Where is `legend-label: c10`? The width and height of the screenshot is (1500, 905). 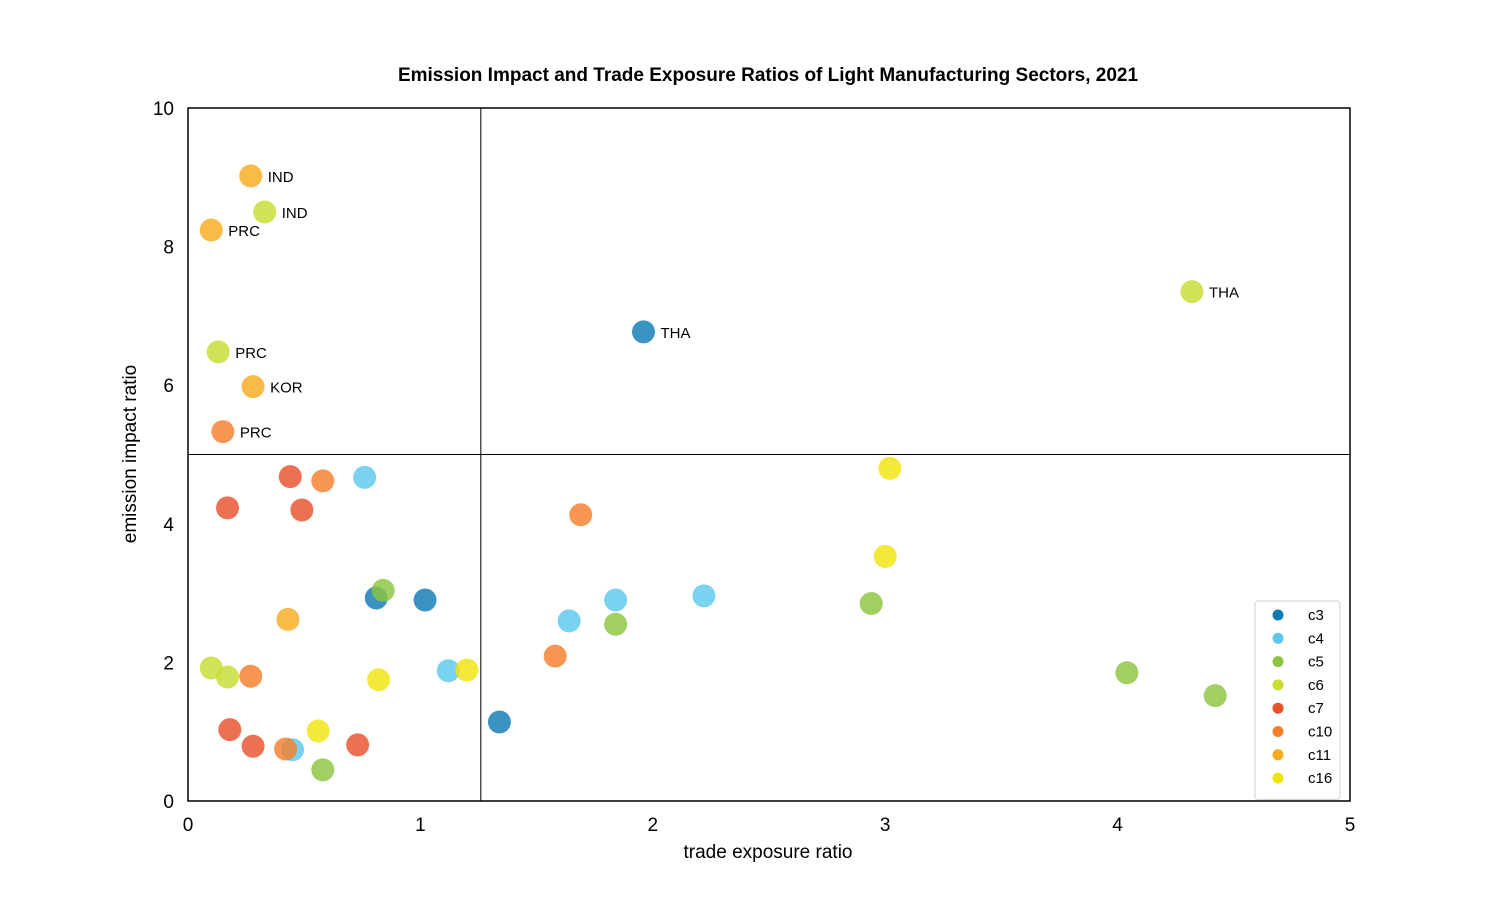
legend-label: c10 is located at coordinates (1320, 732).